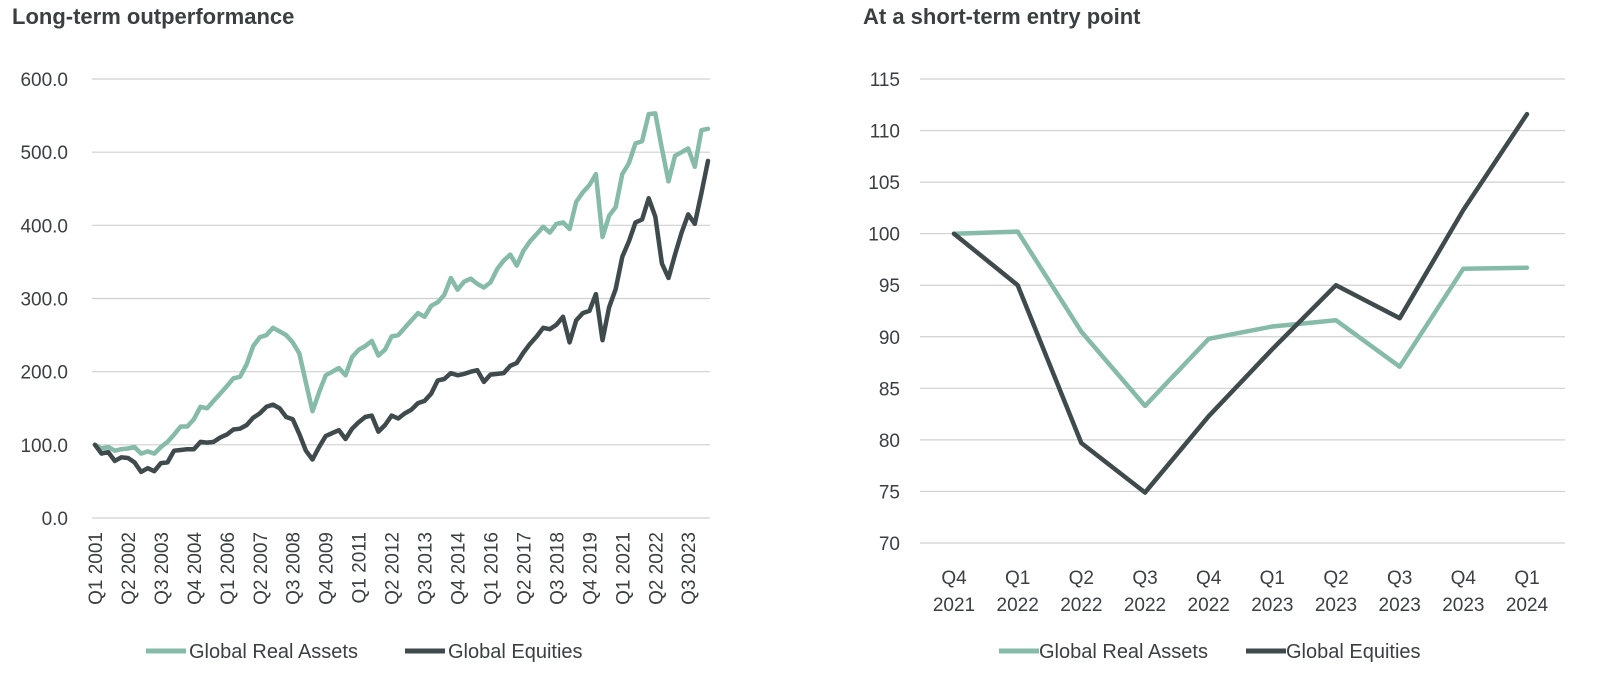 This screenshot has width=1599, height=683. Describe the element at coordinates (1002, 16) in the screenshot. I see `chart-title: At a short-term entry point` at that location.